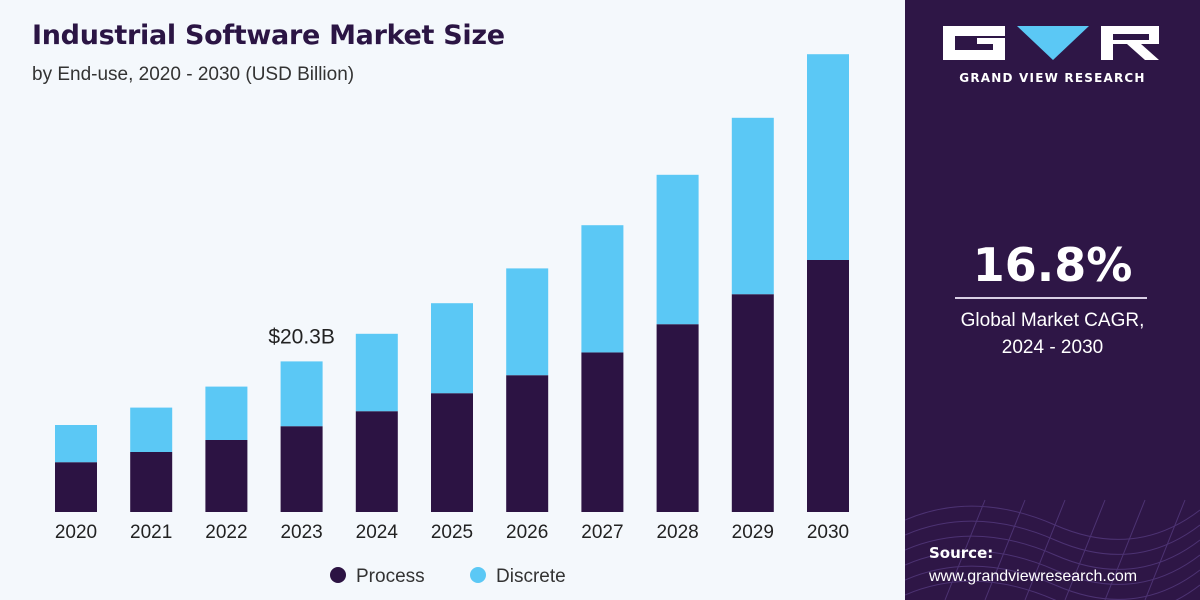 This screenshot has width=1200, height=600. I want to click on bar-discrete-2026, so click(527, 322).